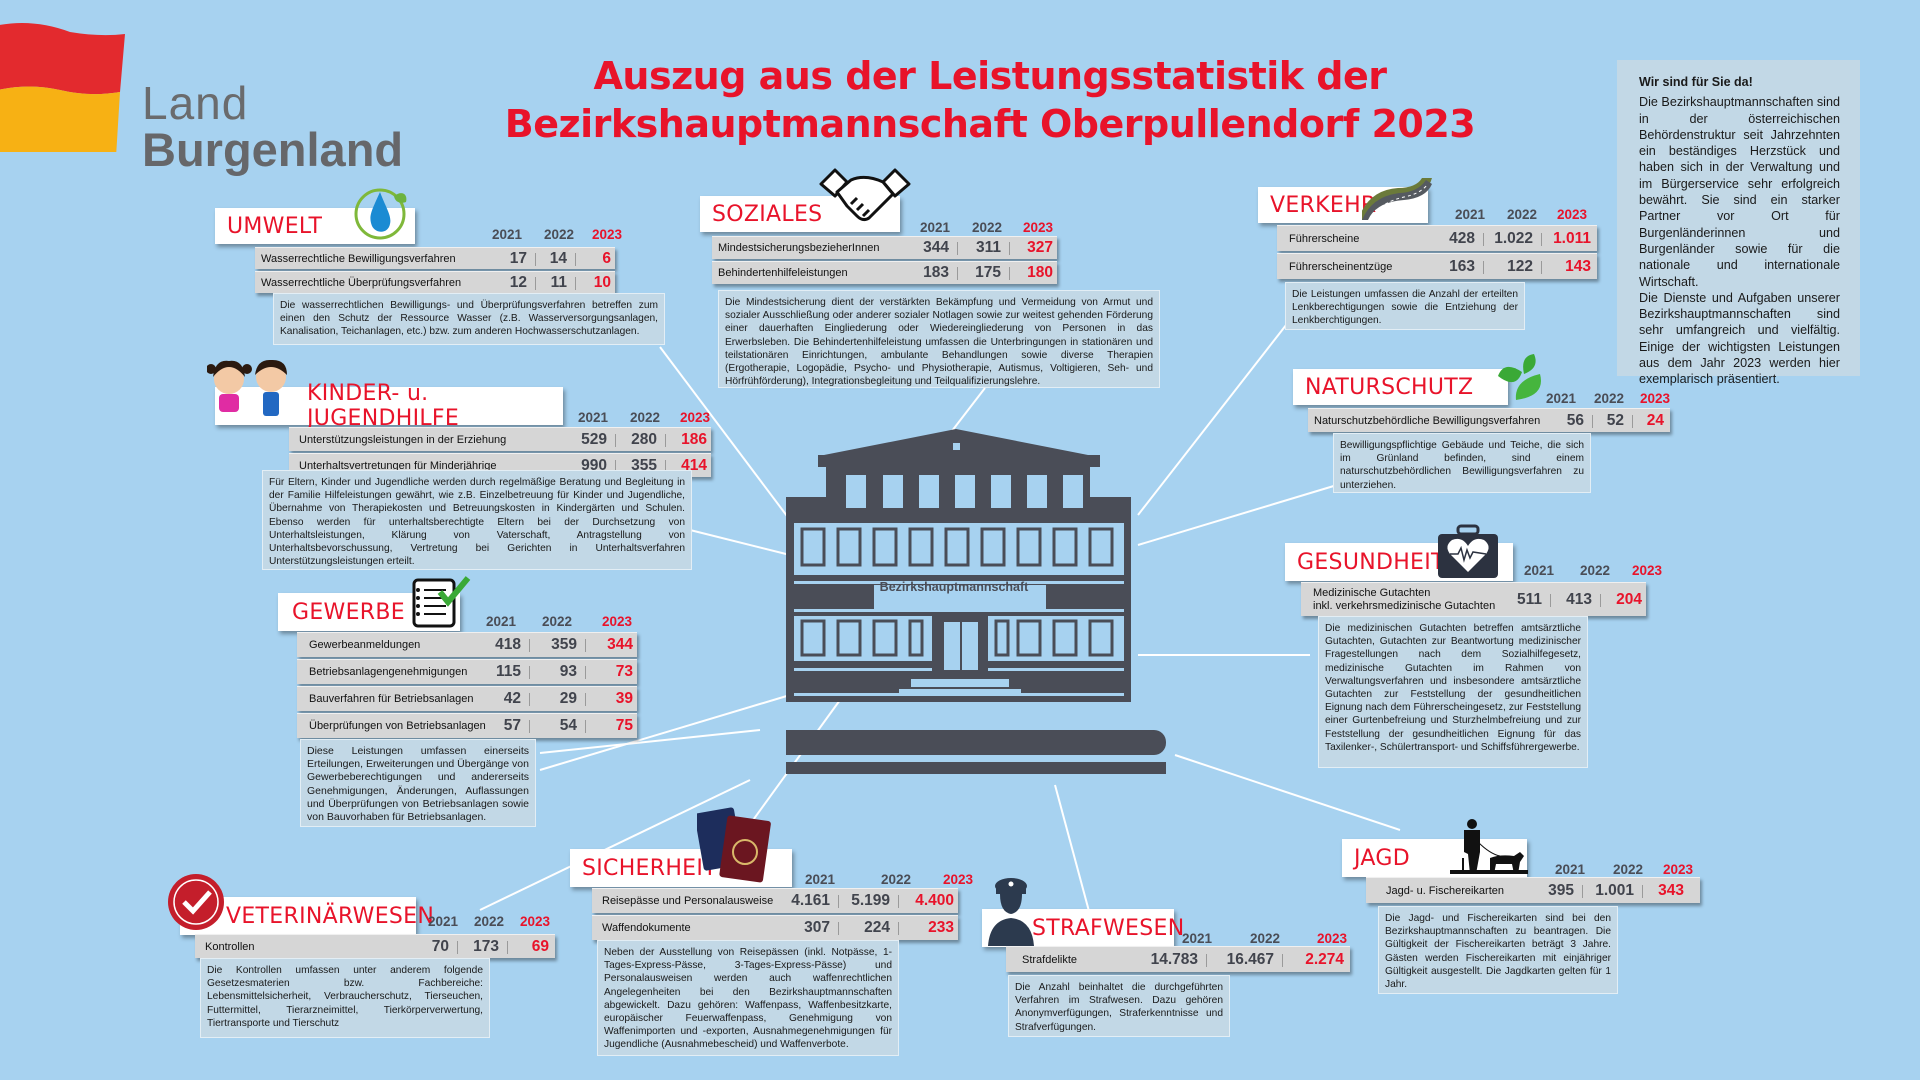  What do you see at coordinates (560, 259) in the screenshot?
I see `value-2022: 14` at bounding box center [560, 259].